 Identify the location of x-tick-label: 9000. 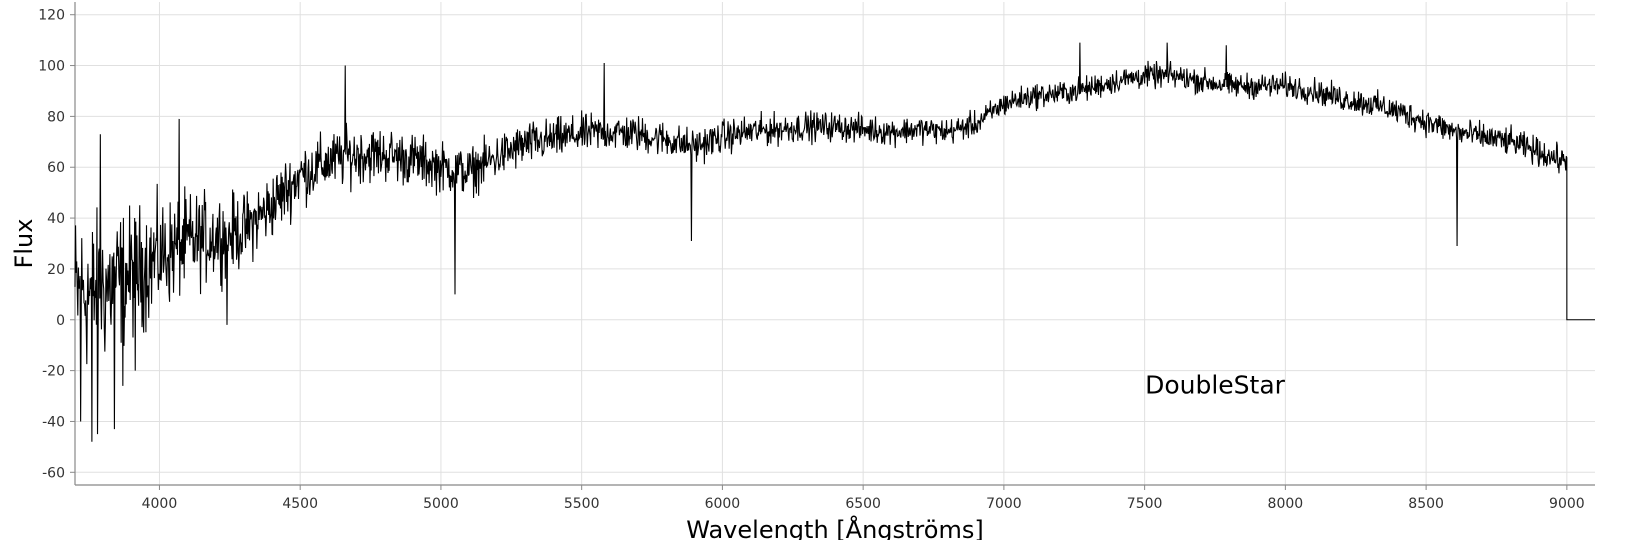
(1567, 504).